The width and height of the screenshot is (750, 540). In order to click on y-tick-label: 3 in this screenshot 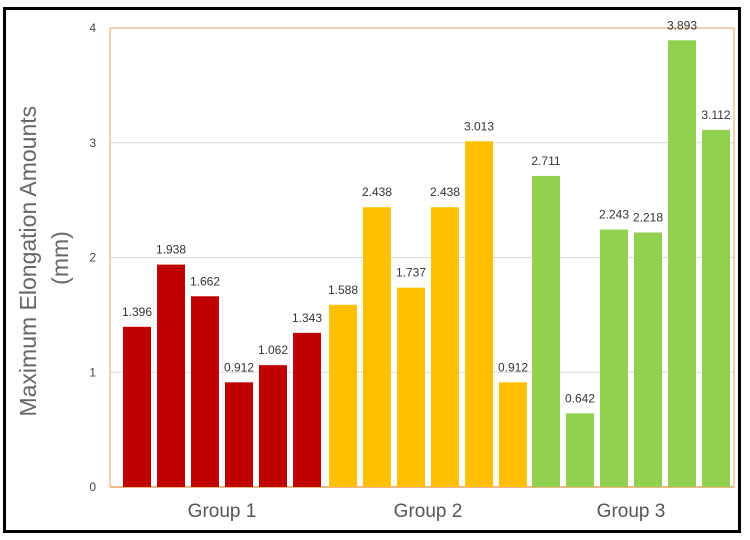, I will do `click(92, 143)`.